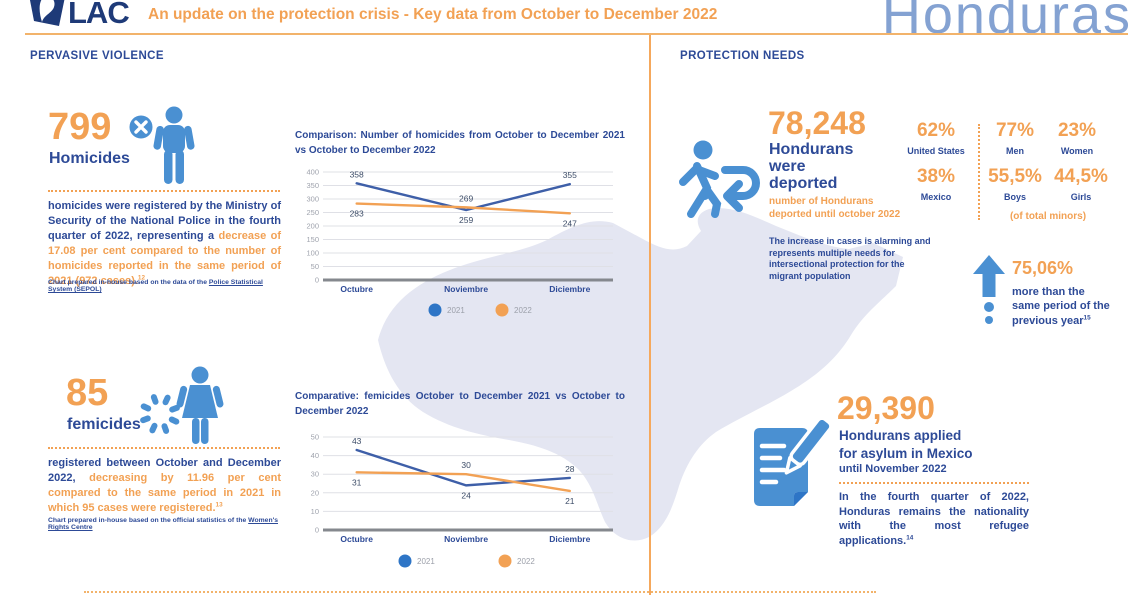 The height and width of the screenshot is (595, 1140). I want to click on asylum-dotted-divider, so click(934, 483).